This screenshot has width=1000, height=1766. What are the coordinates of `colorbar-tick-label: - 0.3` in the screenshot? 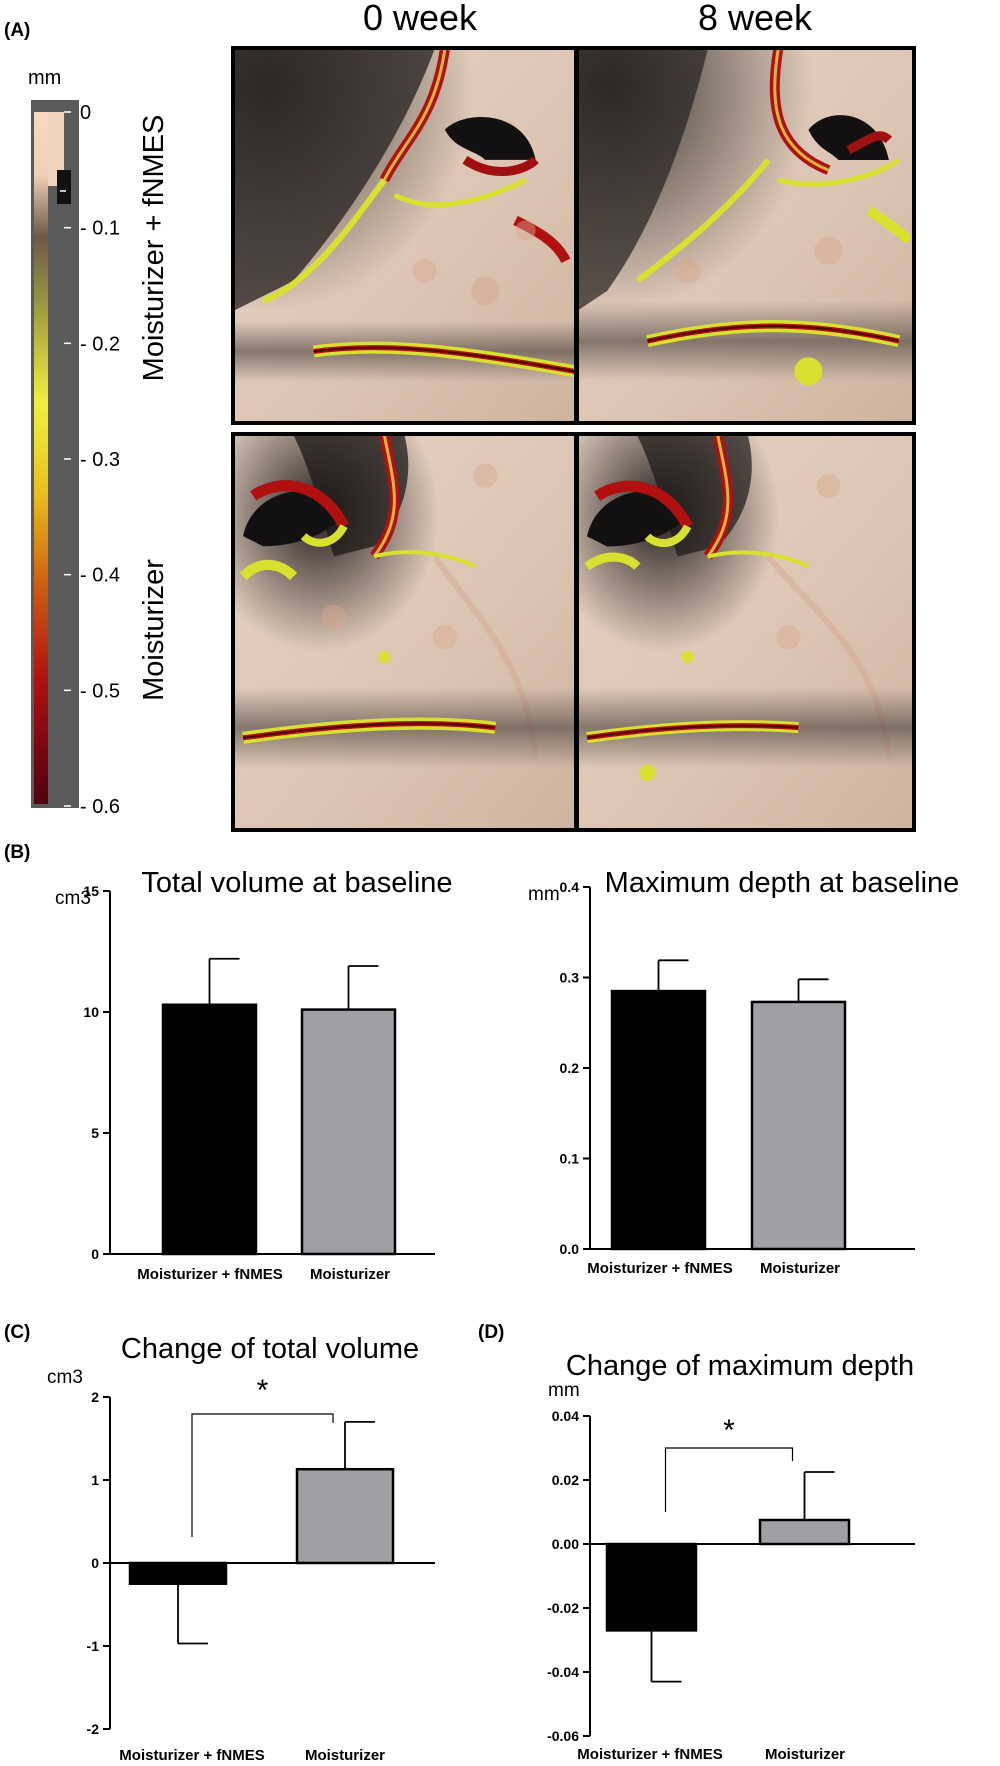 It's located at (100, 460).